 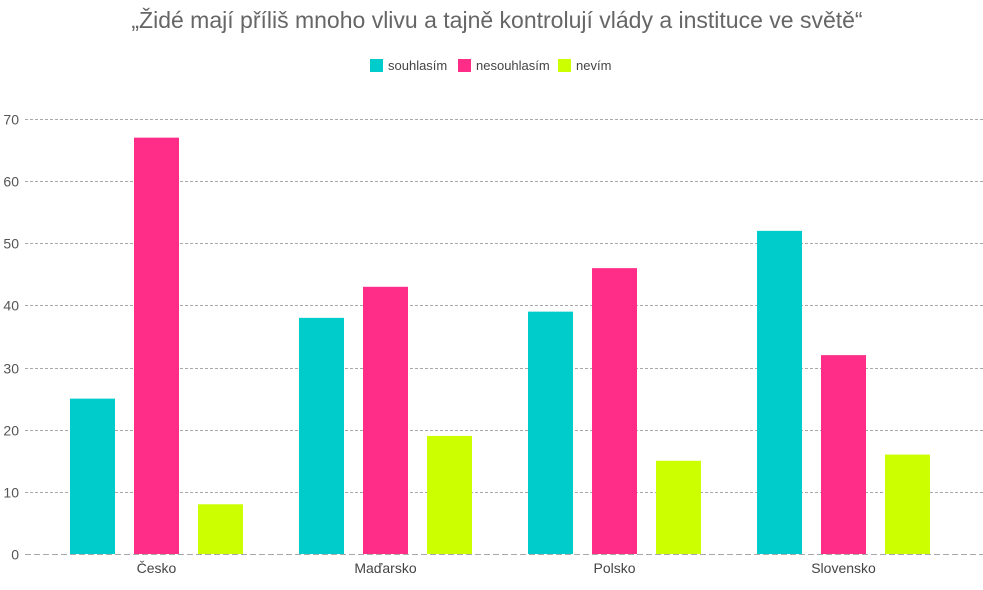 What do you see at coordinates (779, 392) in the screenshot?
I see `bar-souhlasím-Slovensko` at bounding box center [779, 392].